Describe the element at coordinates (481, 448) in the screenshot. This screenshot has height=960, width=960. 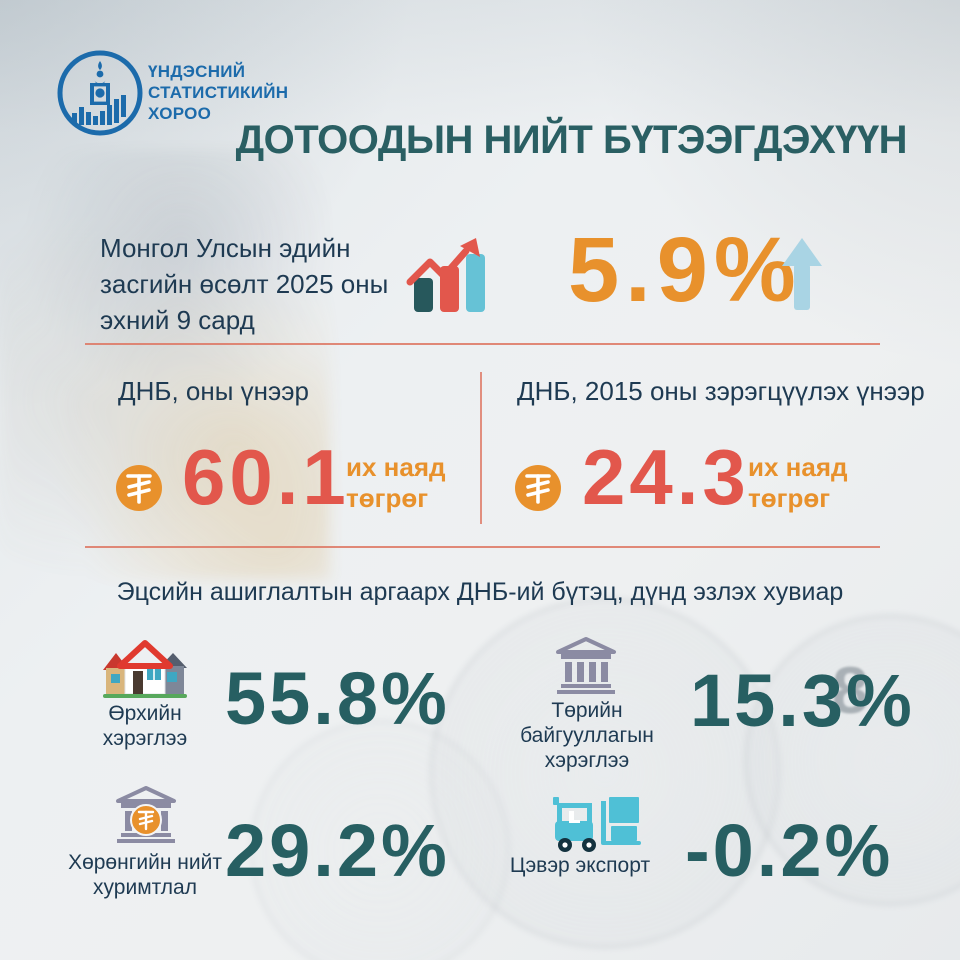
I see `column-divider` at that location.